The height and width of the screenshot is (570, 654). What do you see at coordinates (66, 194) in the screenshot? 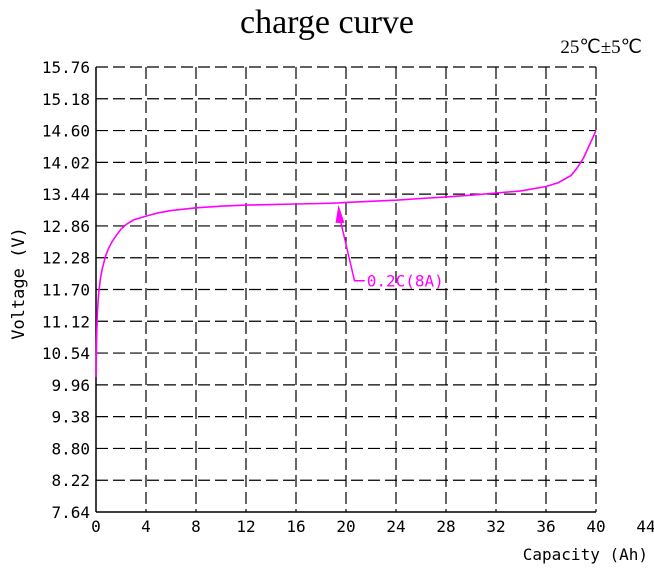
I see `y-tick-label: 13.44` at bounding box center [66, 194].